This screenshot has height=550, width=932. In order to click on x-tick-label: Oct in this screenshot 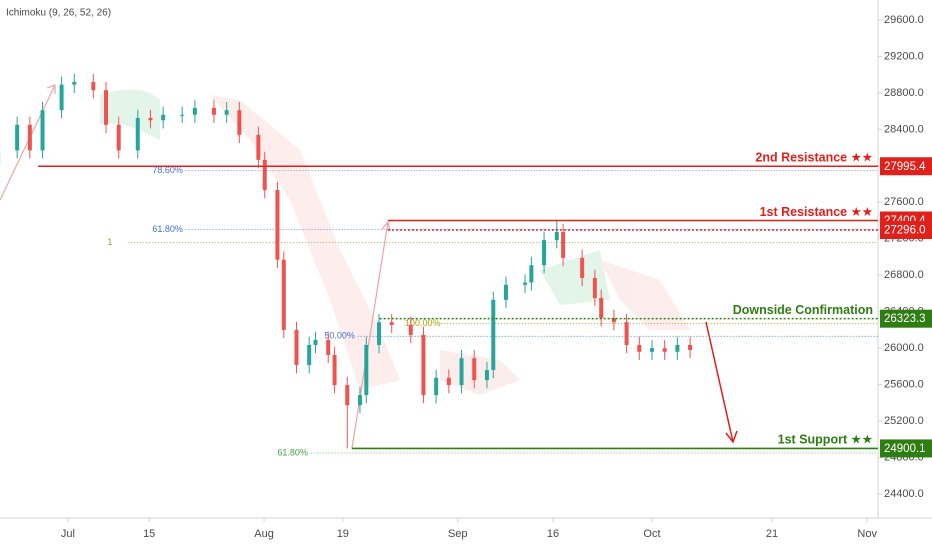, I will do `click(651, 534)`.